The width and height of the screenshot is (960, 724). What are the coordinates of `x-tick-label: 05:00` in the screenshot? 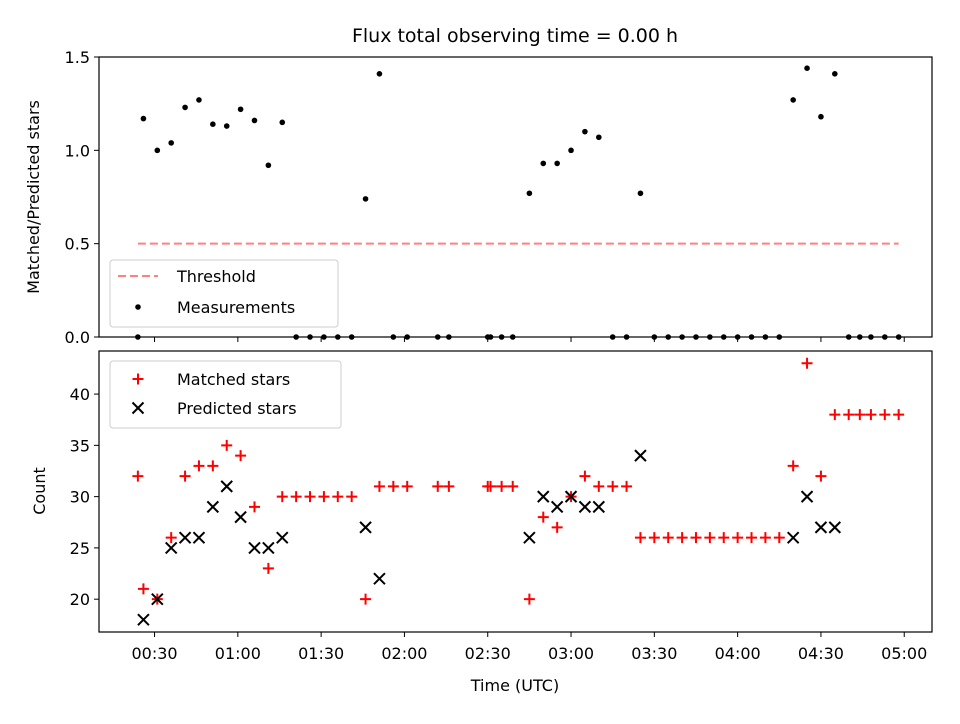 It's located at (904, 653).